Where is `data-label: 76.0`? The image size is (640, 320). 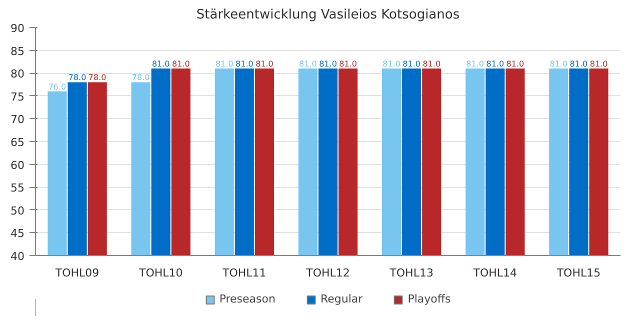
data-label: 76.0 is located at coordinates (57, 87).